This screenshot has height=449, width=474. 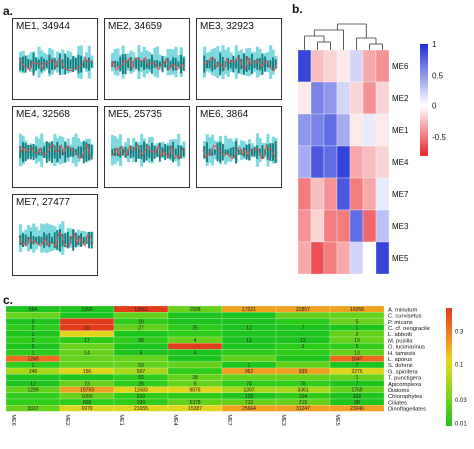 What do you see at coordinates (449, 367) in the screenshot?
I see `taxa-colorbar` at bounding box center [449, 367].